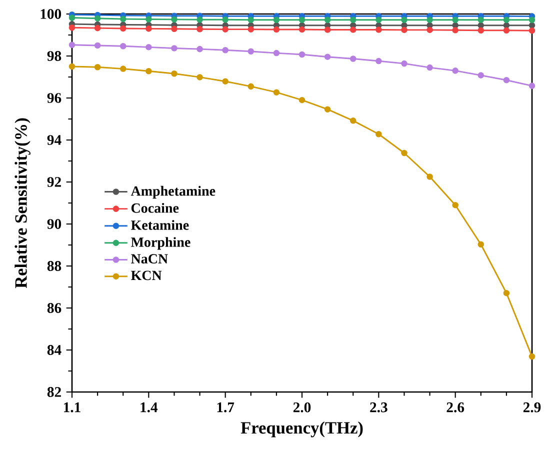 This screenshot has width=552, height=463. Describe the element at coordinates (302, 407) in the screenshot. I see `x-tick-label: 2.0` at that location.